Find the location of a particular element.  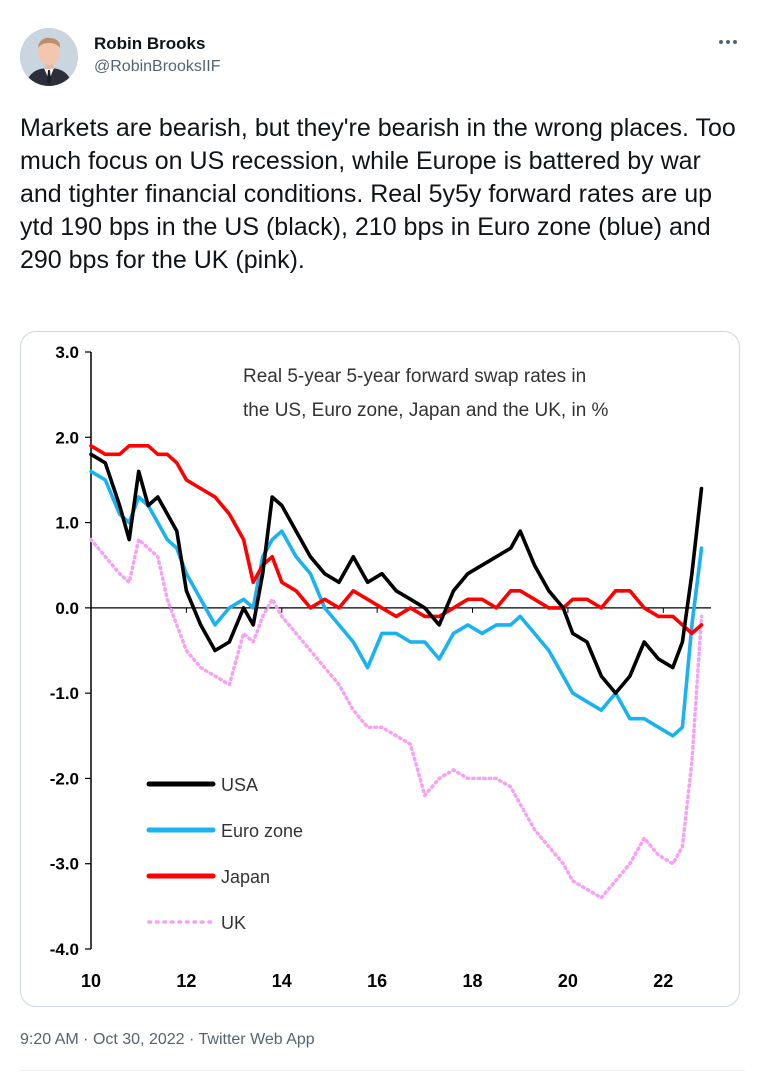

tweet-date: Oct 30, 2022 is located at coordinates (138, 1039).